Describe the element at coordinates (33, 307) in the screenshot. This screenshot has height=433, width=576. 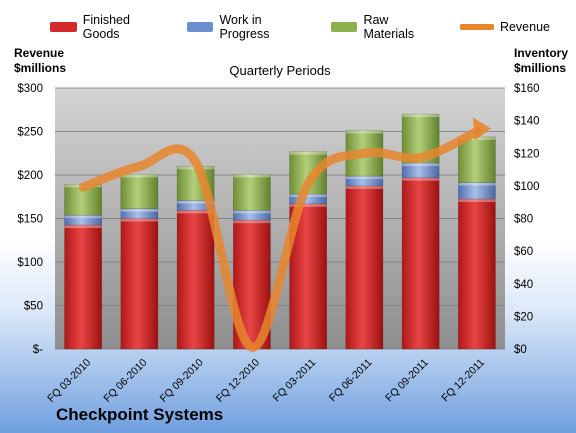
I see `left-tick-label: $50` at that location.